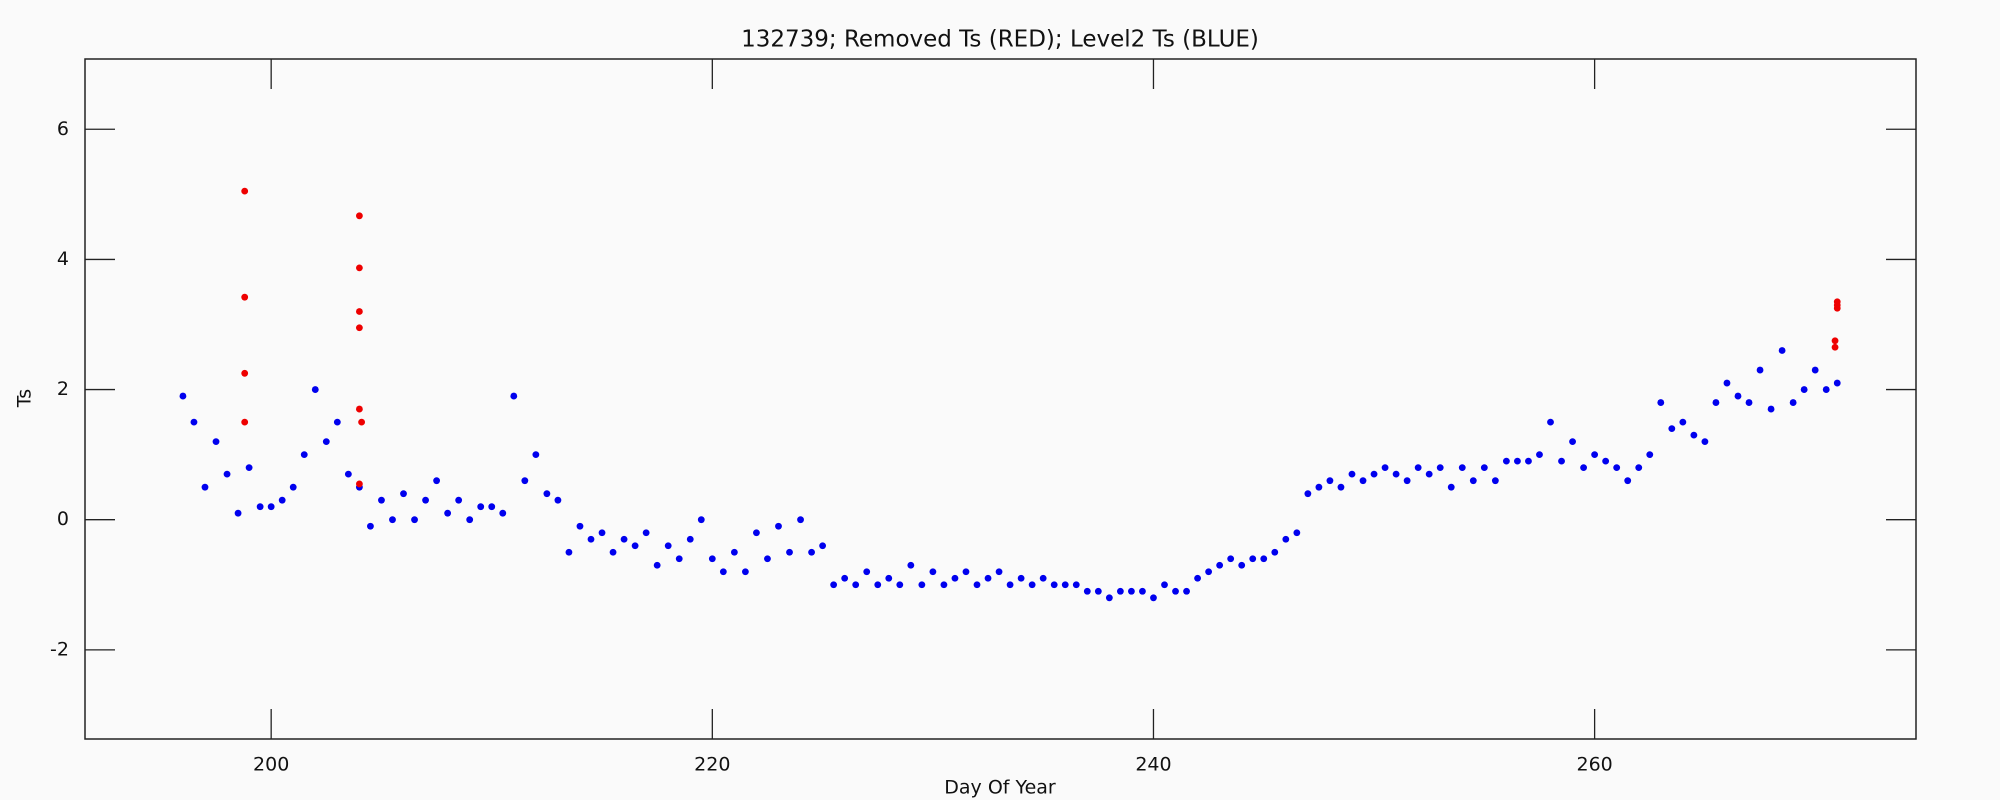  Describe the element at coordinates (271, 765) in the screenshot. I see `x-tick-label: 200` at that location.